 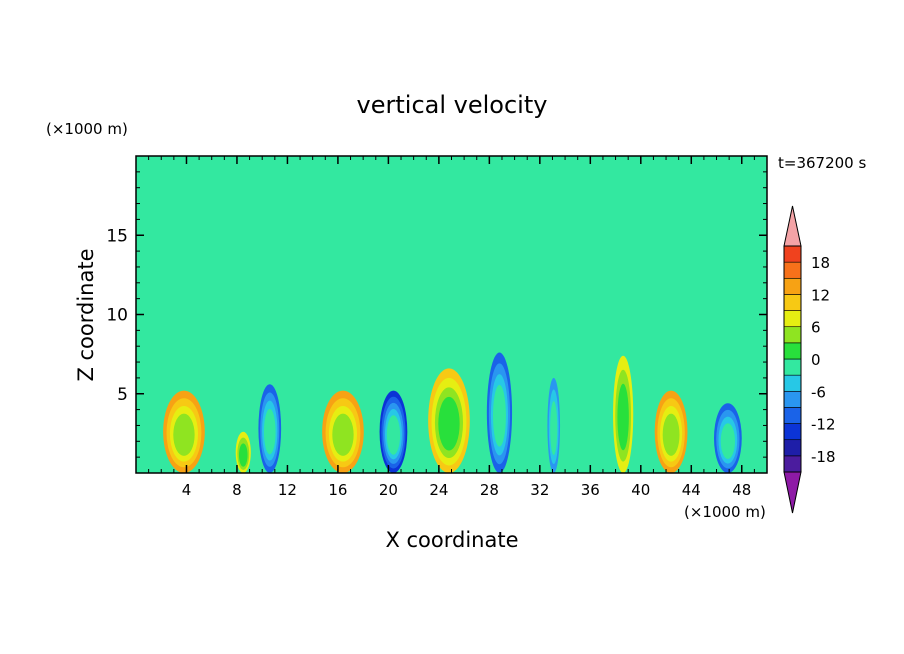 I want to click on y-axis-title: Z coordinate, so click(x=86, y=314).